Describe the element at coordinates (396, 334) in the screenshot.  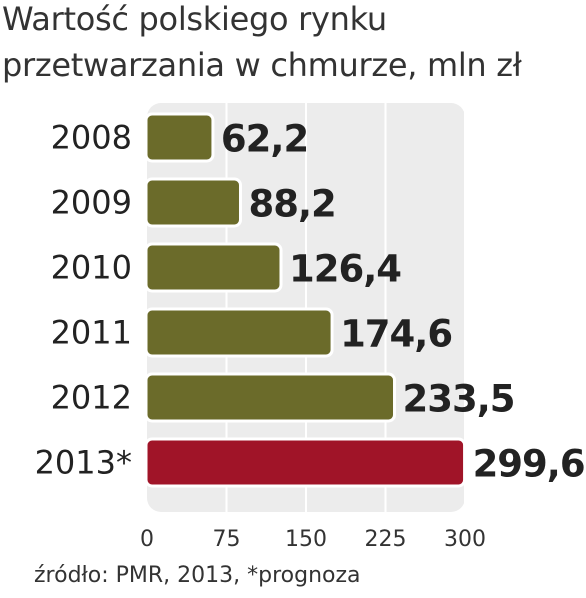
I see `value-label: 174,6` at that location.